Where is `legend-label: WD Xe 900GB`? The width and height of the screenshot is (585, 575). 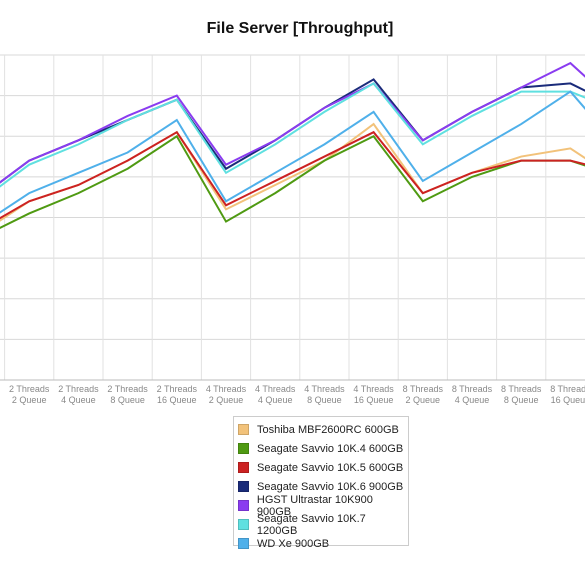
legend-label: WD Xe 900GB is located at coordinates (293, 543).